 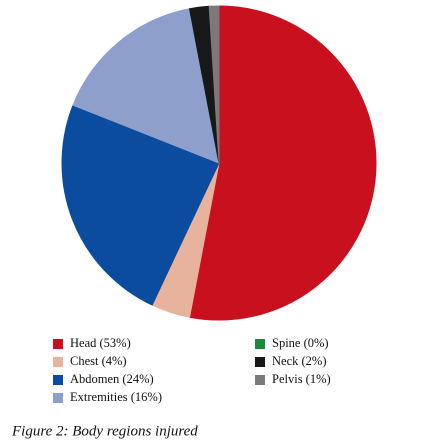 What do you see at coordinates (100, 343) in the screenshot?
I see `legend-label: Head (53%)` at bounding box center [100, 343].